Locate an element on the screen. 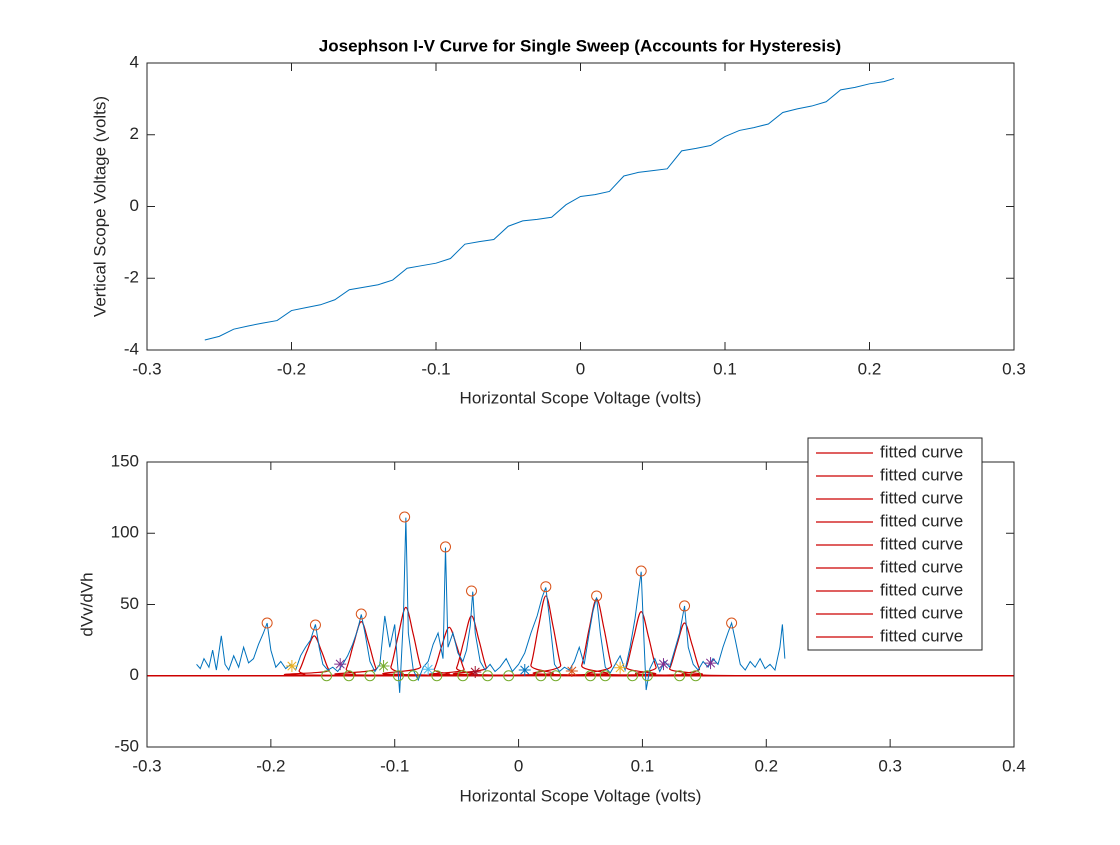 The image size is (1120, 845). y-tick-label: 100 is located at coordinates (125, 532).